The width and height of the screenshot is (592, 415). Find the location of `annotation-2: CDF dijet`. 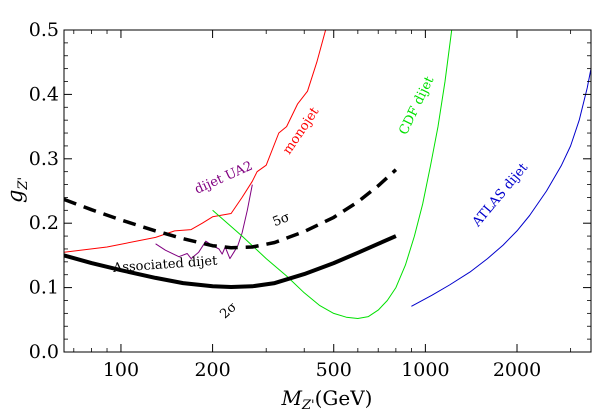

annotation-2: CDF dijet is located at coordinates (416, 105).